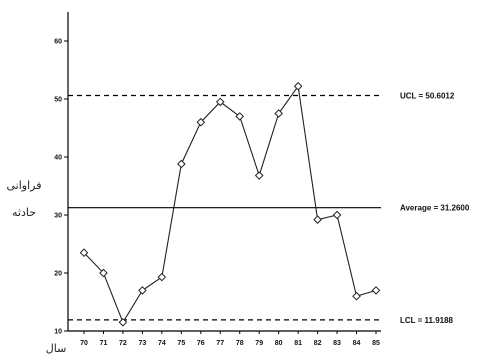 The image size is (497, 355). Describe the element at coordinates (162, 343) in the screenshot. I see `x-tick-label: 74` at that location.